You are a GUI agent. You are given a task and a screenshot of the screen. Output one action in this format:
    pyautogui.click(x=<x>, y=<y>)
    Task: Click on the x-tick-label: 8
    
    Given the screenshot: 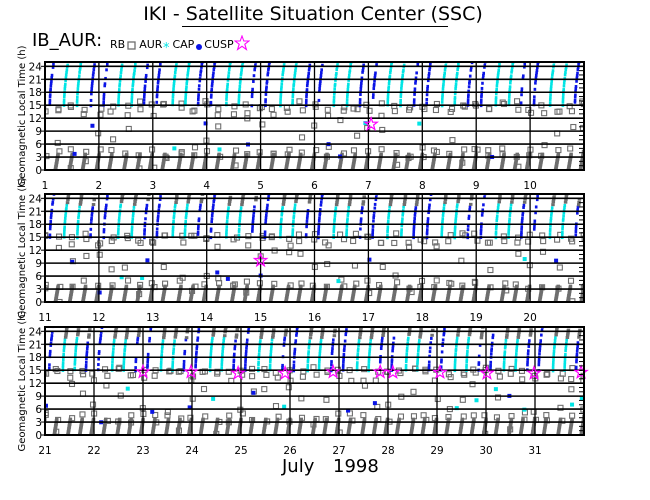 What is the action you would take?
    pyautogui.click(x=422, y=186)
    